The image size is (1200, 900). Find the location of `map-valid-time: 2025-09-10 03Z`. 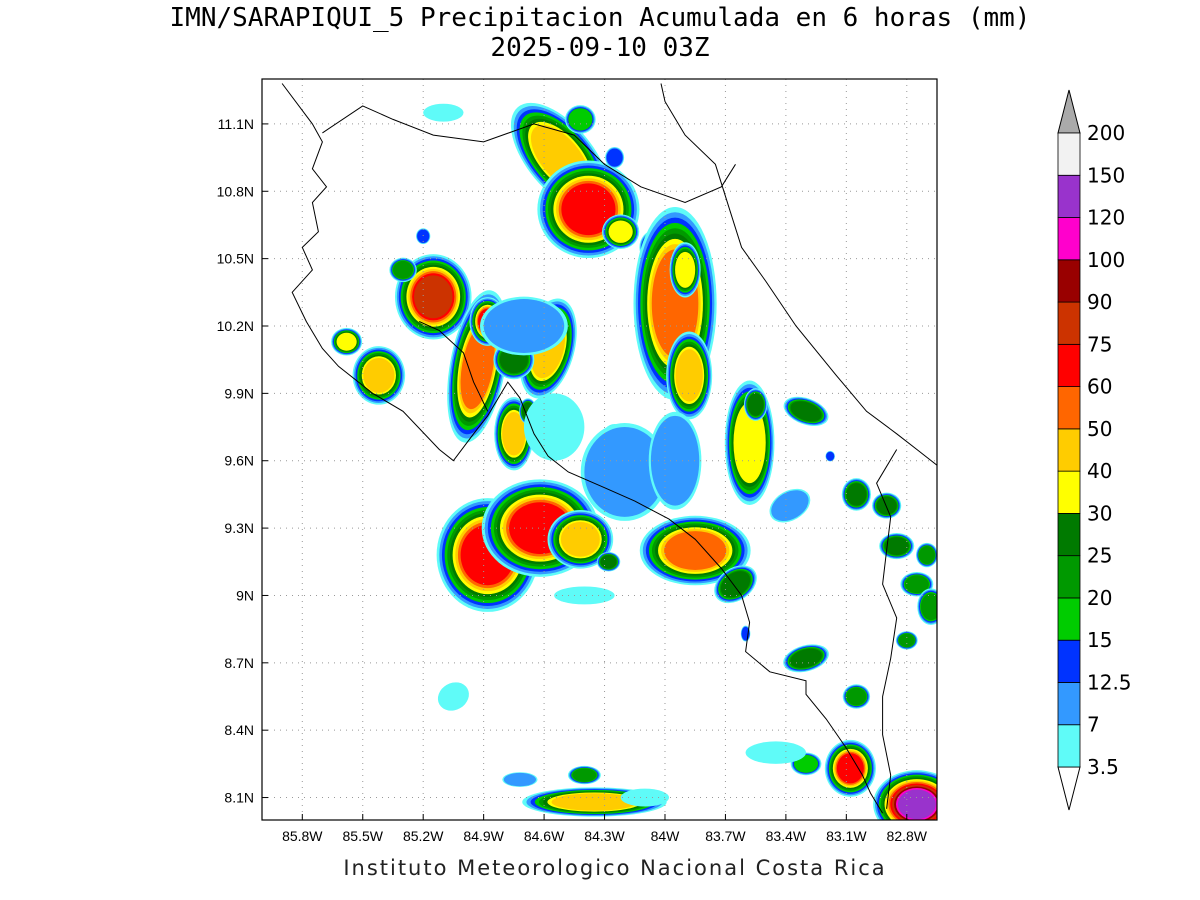

map-valid-time: 2025-09-10 03Z is located at coordinates (600, 48).